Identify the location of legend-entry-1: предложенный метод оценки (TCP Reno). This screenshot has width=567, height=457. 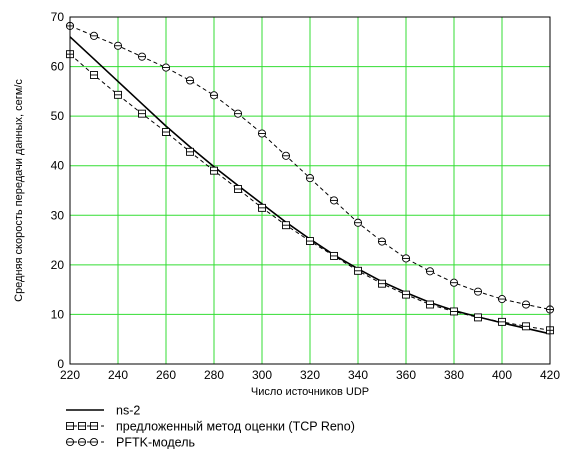
(210, 427).